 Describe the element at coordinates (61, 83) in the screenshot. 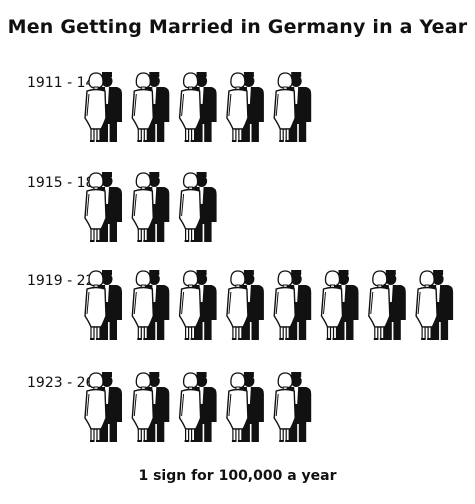

I see `row-label: 1911 - 14` at that location.